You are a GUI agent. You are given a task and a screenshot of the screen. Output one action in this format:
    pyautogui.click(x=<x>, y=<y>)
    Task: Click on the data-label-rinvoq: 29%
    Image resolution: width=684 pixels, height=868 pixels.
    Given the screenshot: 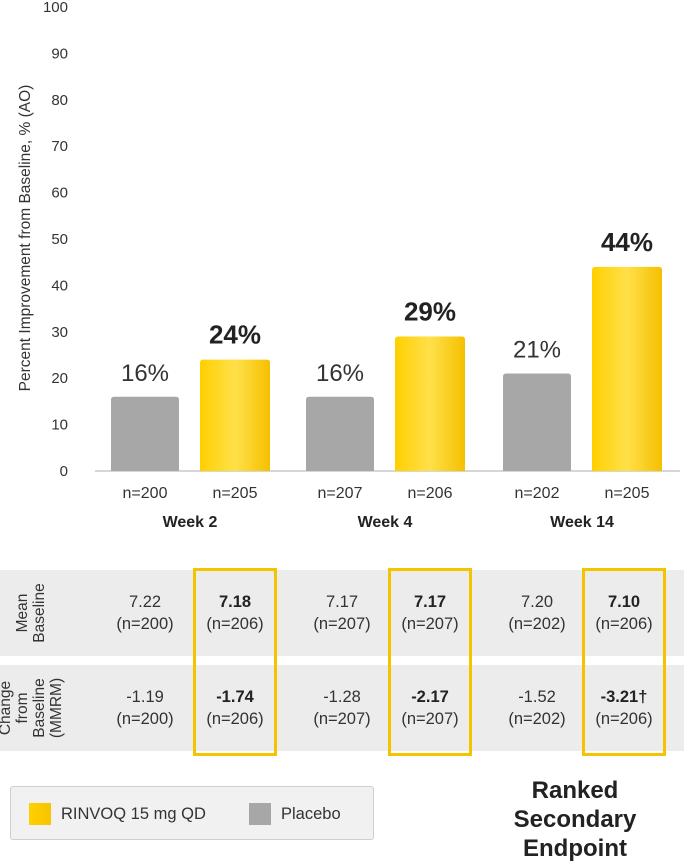 What is the action you would take?
    pyautogui.click(x=430, y=311)
    